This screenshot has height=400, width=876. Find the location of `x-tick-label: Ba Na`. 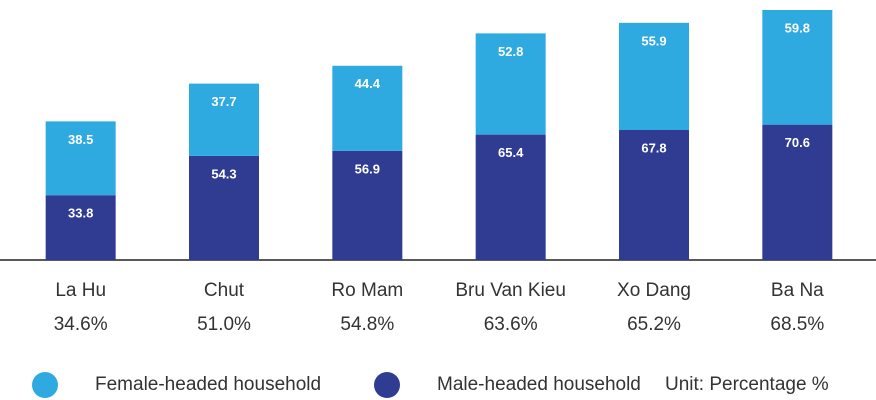

x-tick-label: Ba Na is located at coordinates (797, 290).